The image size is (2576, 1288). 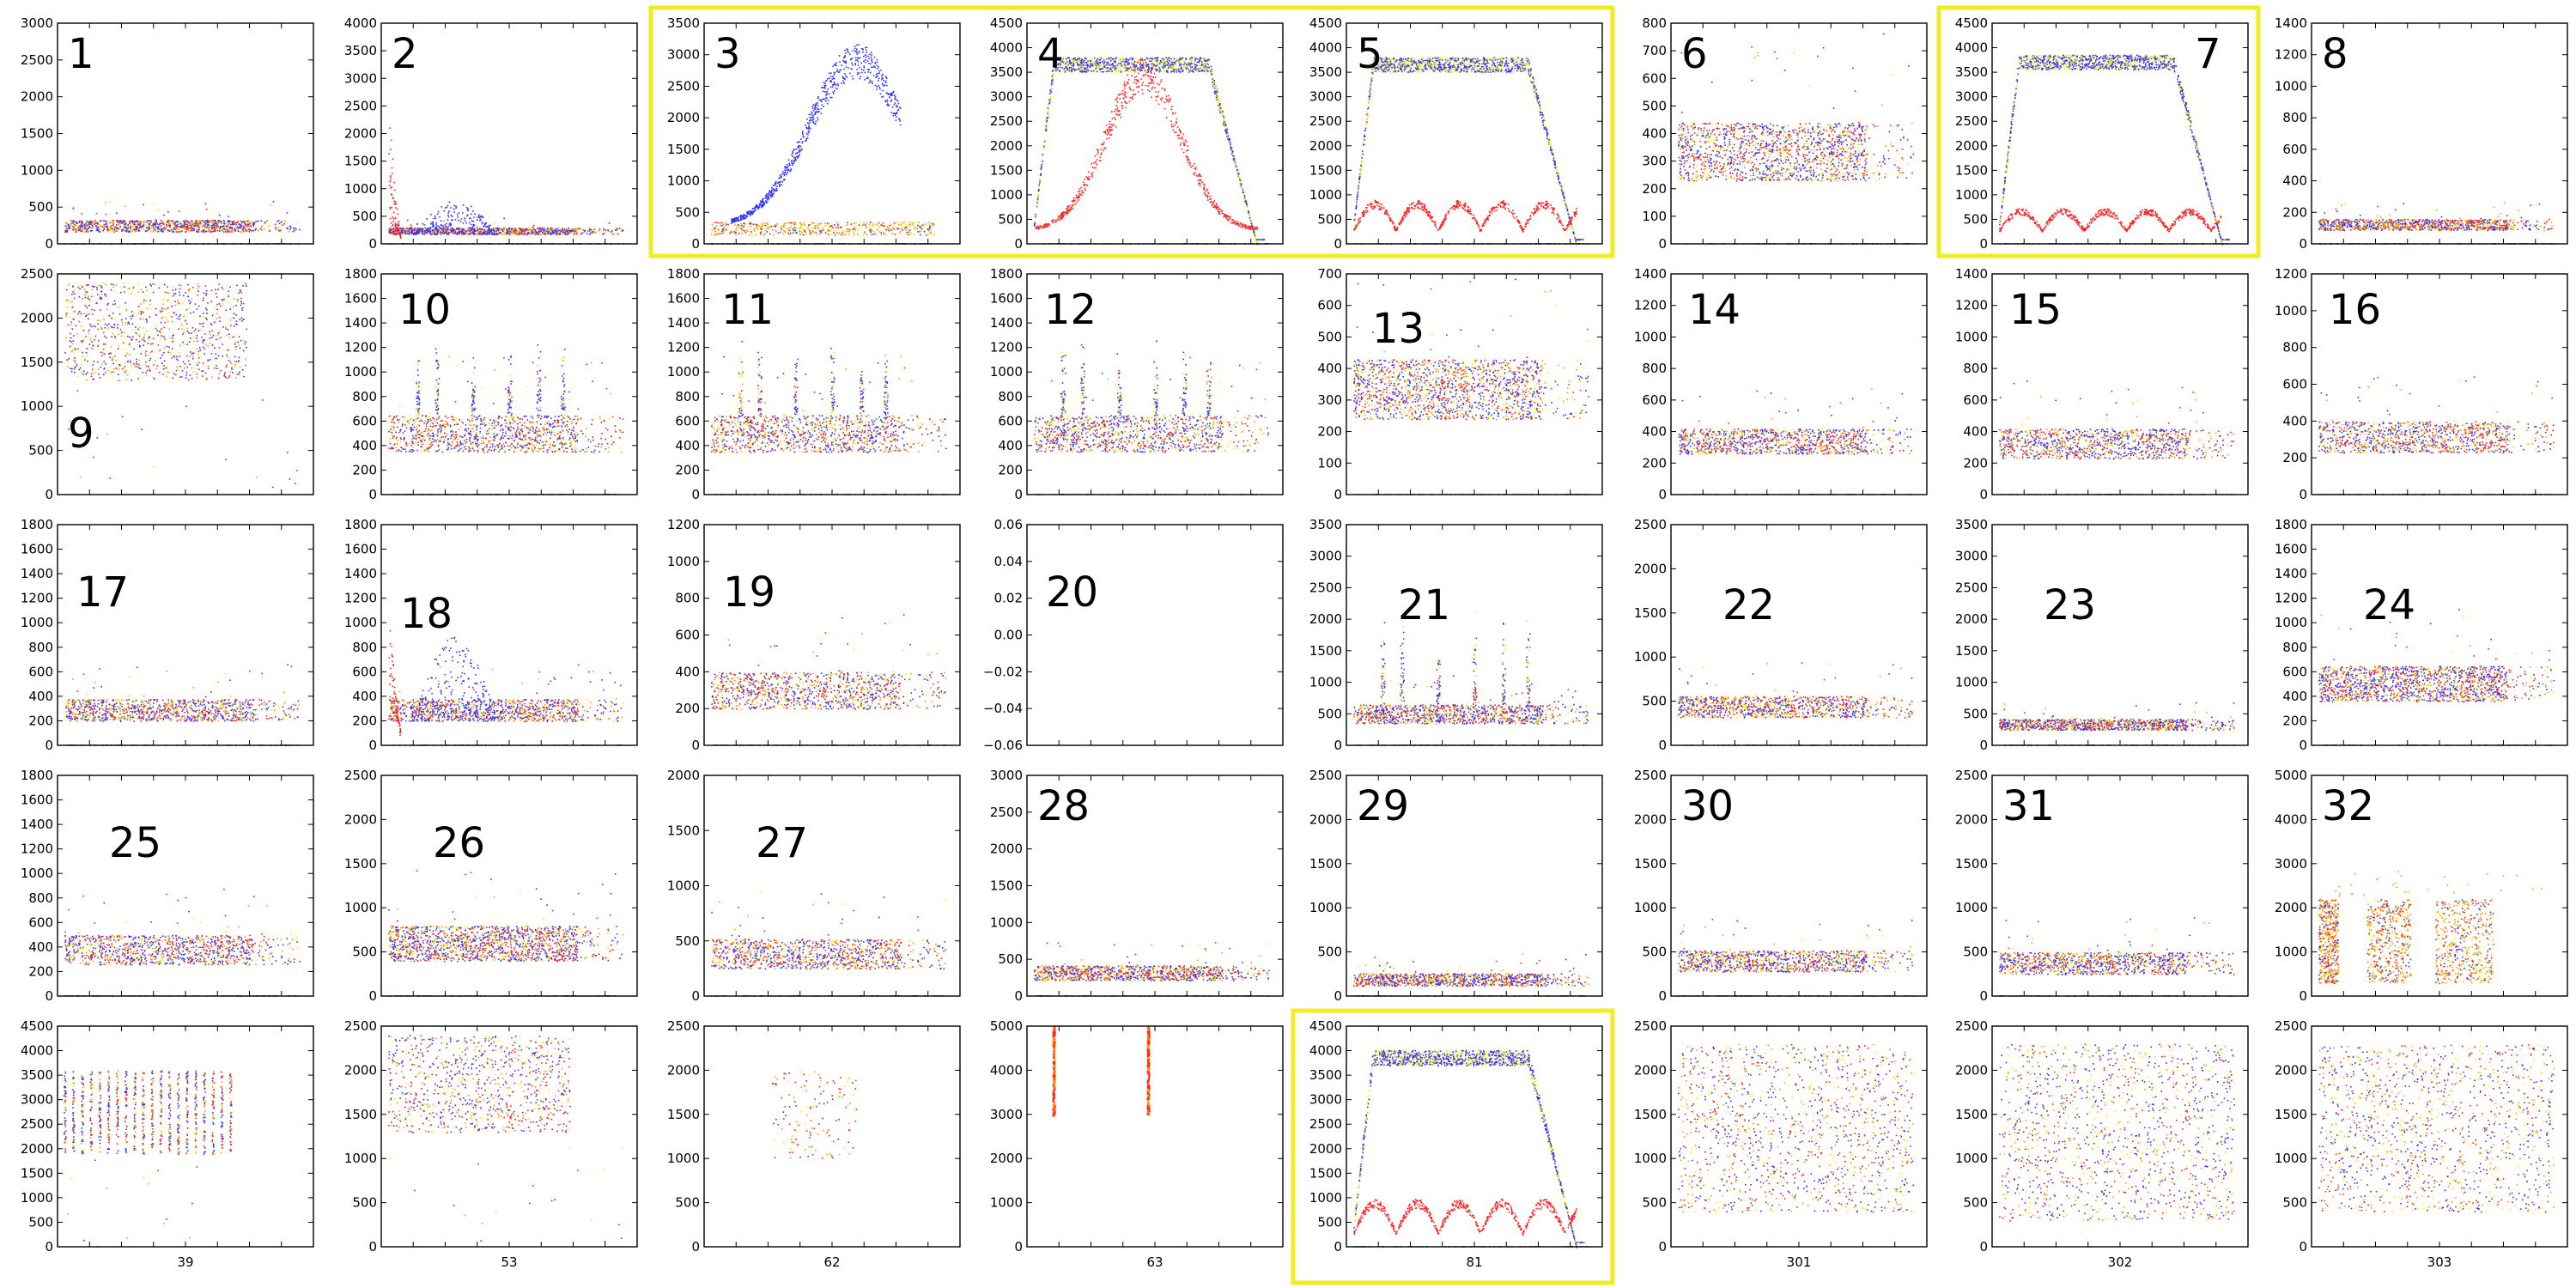 I want to click on panel-1-points, so click(x=182, y=223).